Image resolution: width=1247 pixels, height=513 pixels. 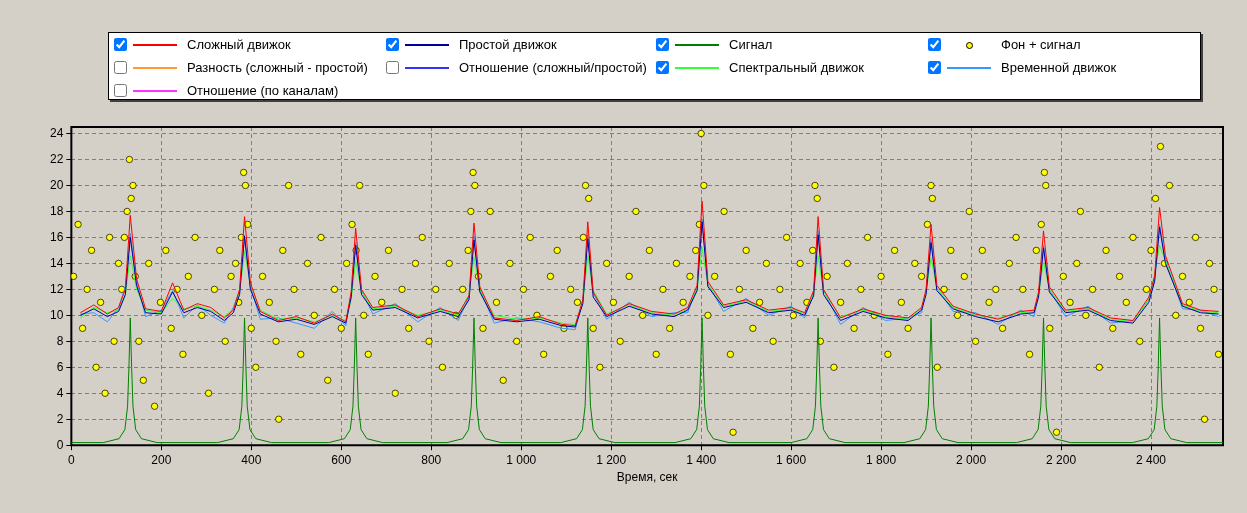 I want to click on y-tick-label: 8, so click(x=60, y=340).